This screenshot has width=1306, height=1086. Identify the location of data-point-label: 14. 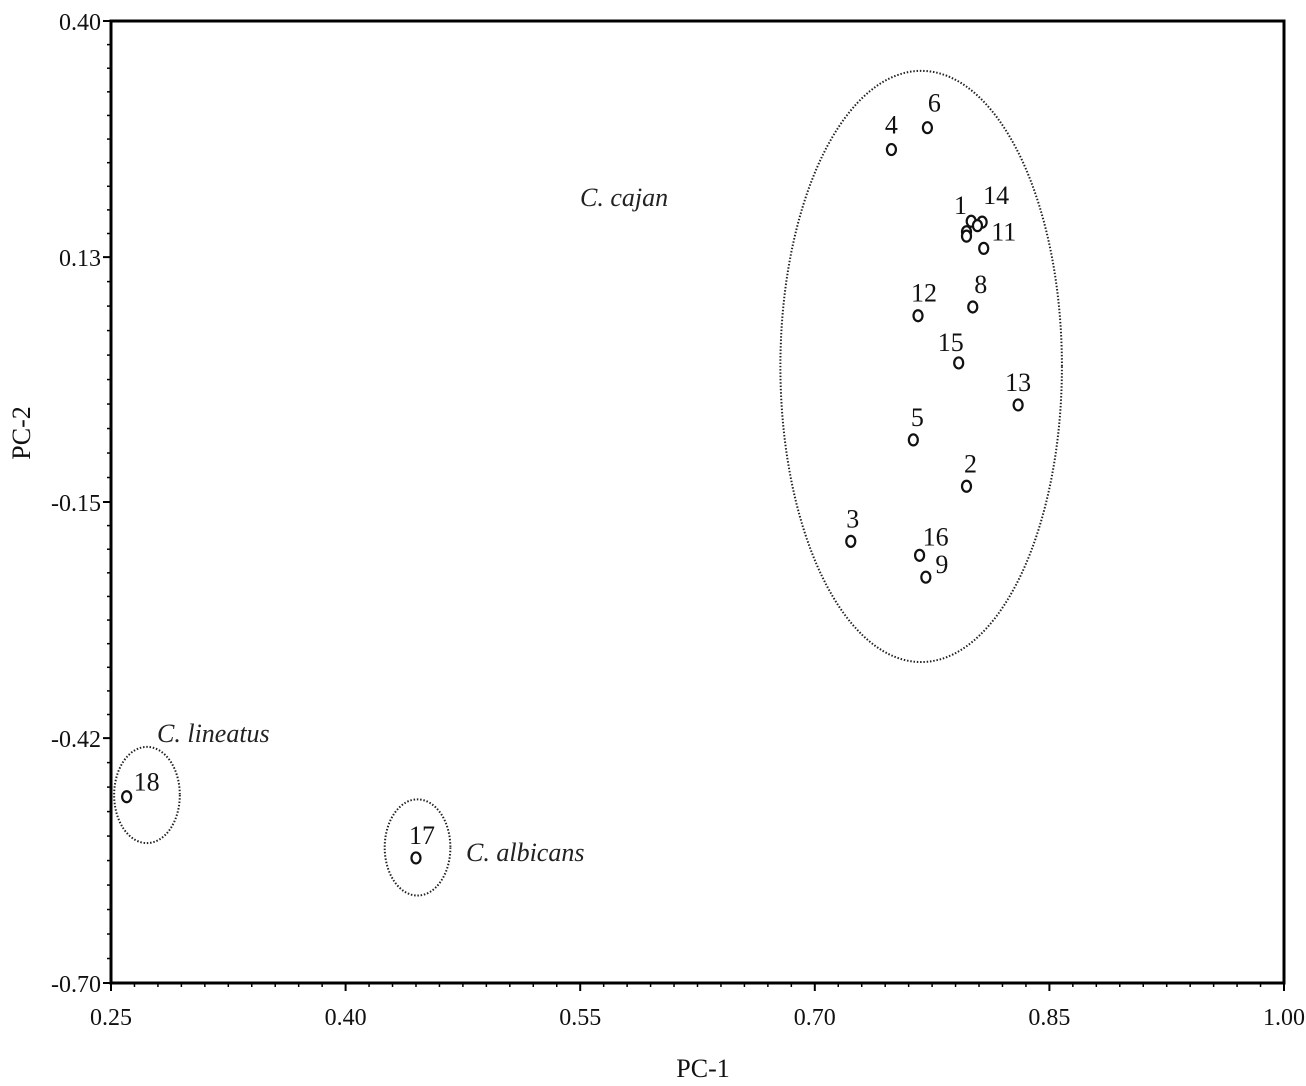
(996, 195).